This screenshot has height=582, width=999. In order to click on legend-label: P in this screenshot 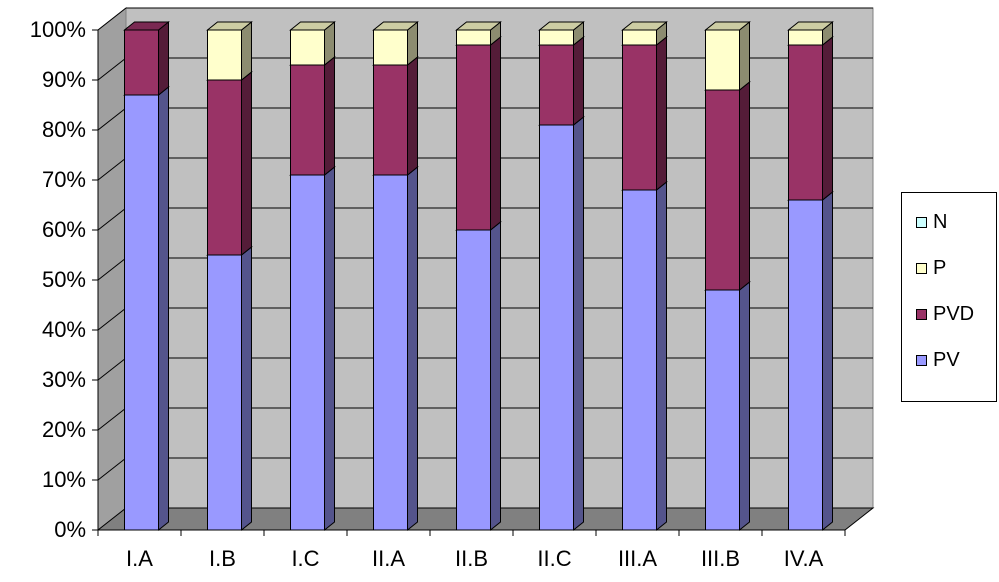, I will do `click(940, 267)`.